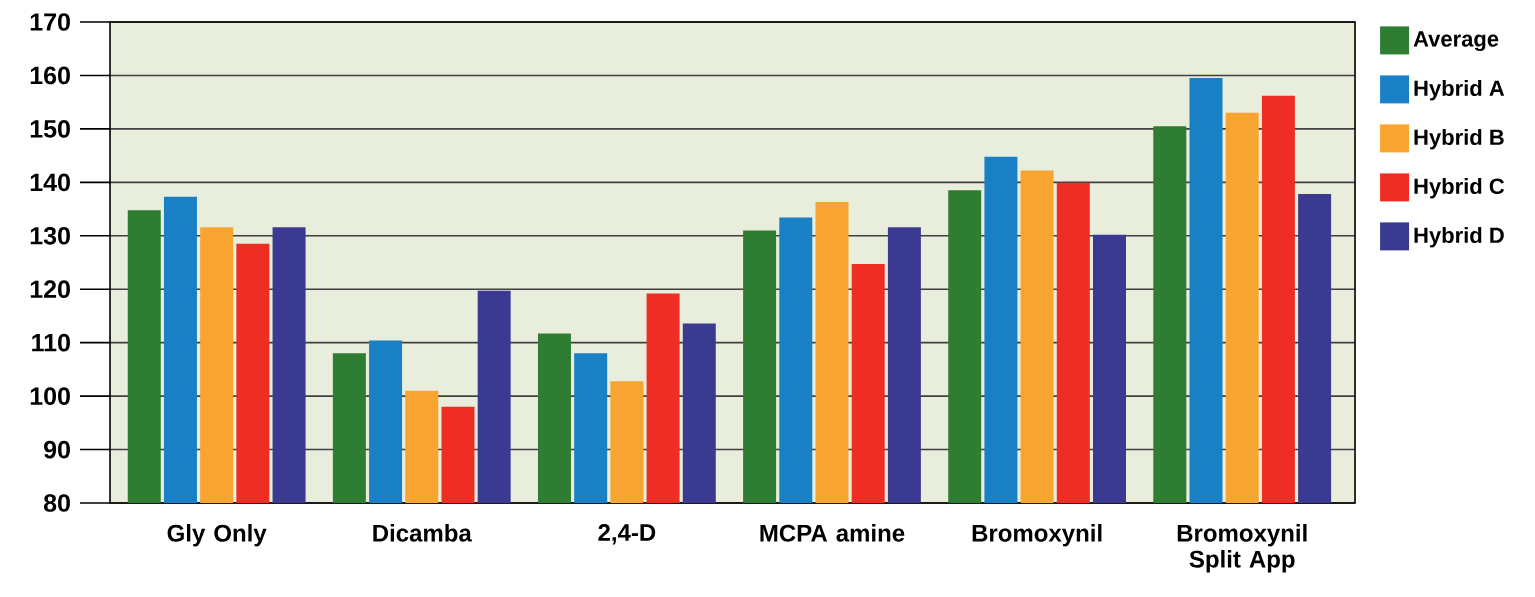 The height and width of the screenshot is (597, 1535). What do you see at coordinates (57, 449) in the screenshot?
I see `y-tick-label: 90` at bounding box center [57, 449].